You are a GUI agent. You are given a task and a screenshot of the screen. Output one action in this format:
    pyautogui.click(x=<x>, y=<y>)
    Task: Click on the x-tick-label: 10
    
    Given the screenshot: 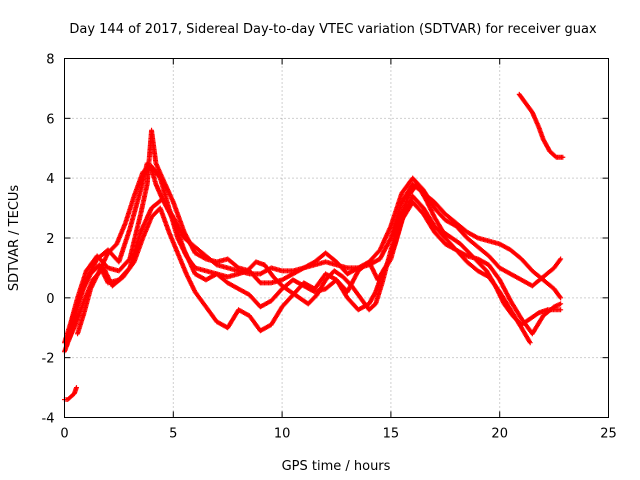 What is the action you would take?
    pyautogui.click(x=282, y=434)
    